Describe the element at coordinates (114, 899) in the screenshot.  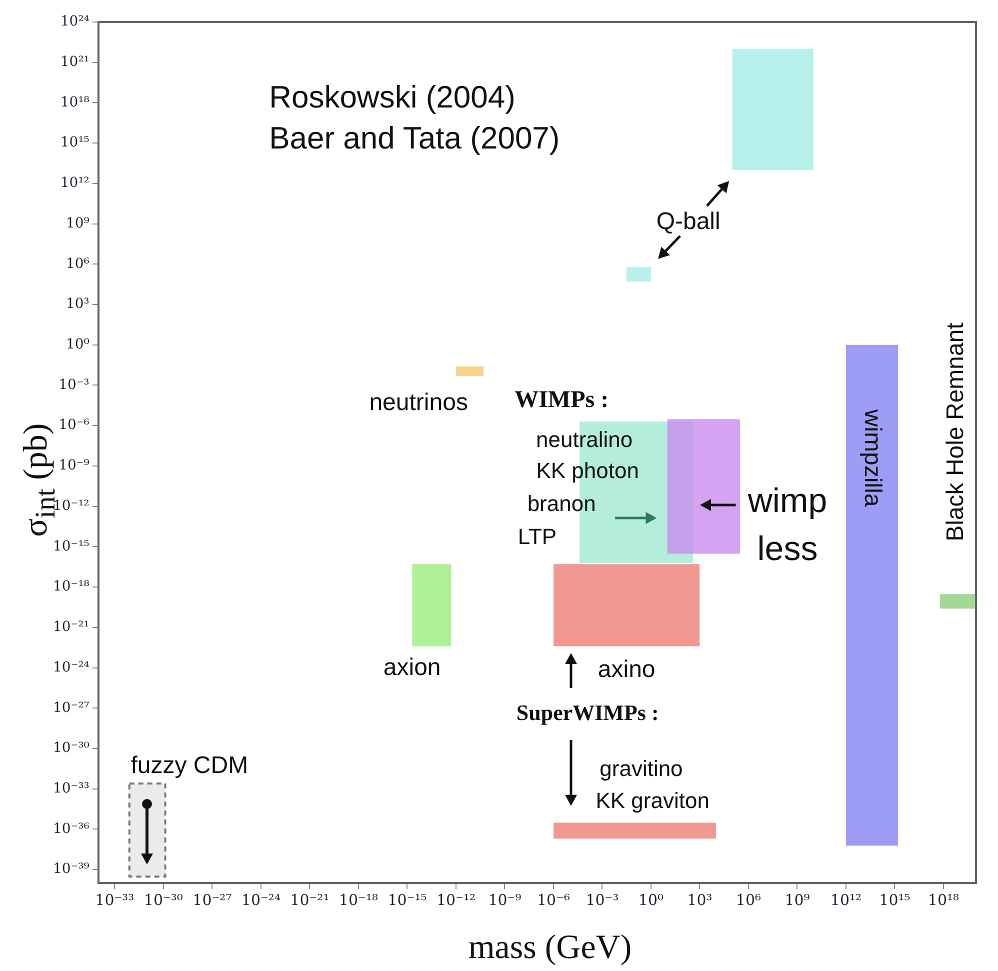
I see `x-tick-label: 10⁻³³` at that location.